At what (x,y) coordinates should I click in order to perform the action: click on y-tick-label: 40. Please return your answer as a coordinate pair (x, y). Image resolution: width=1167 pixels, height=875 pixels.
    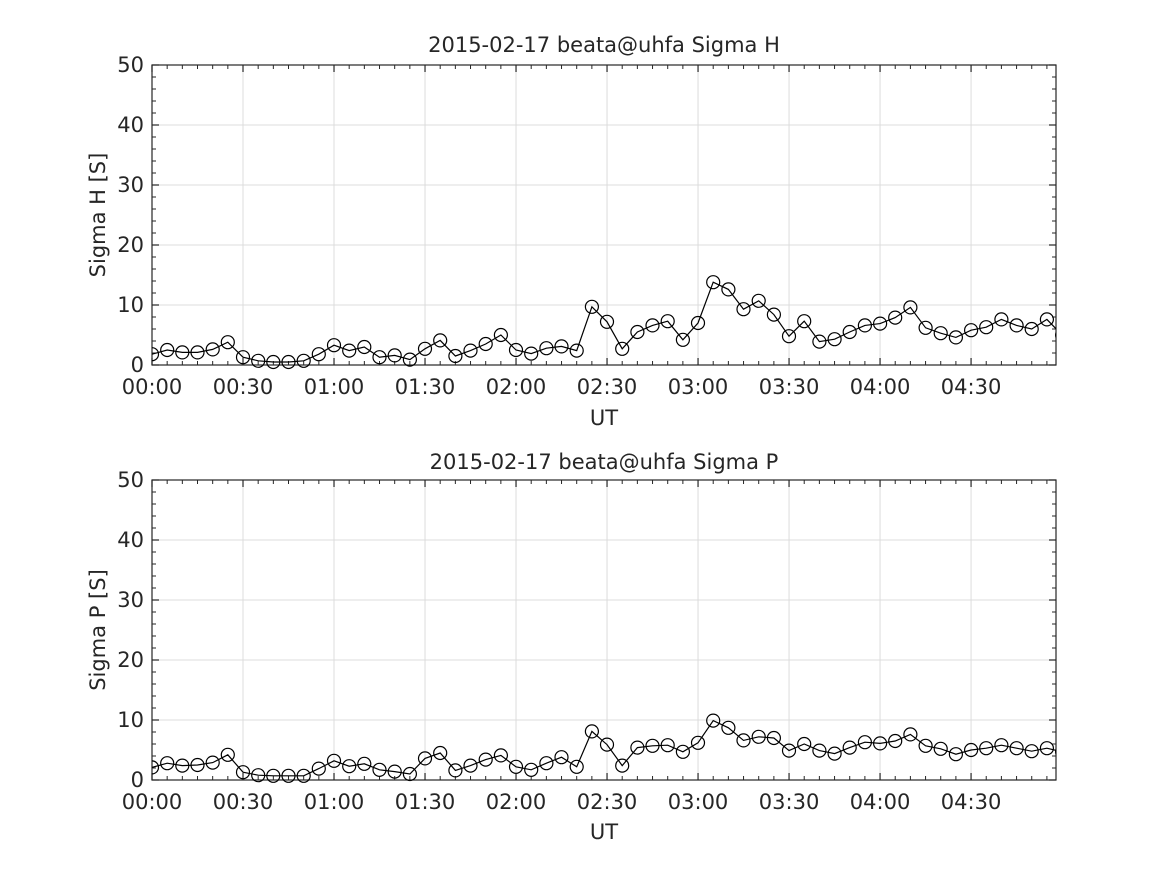
    Looking at the image, I should click on (130, 125).